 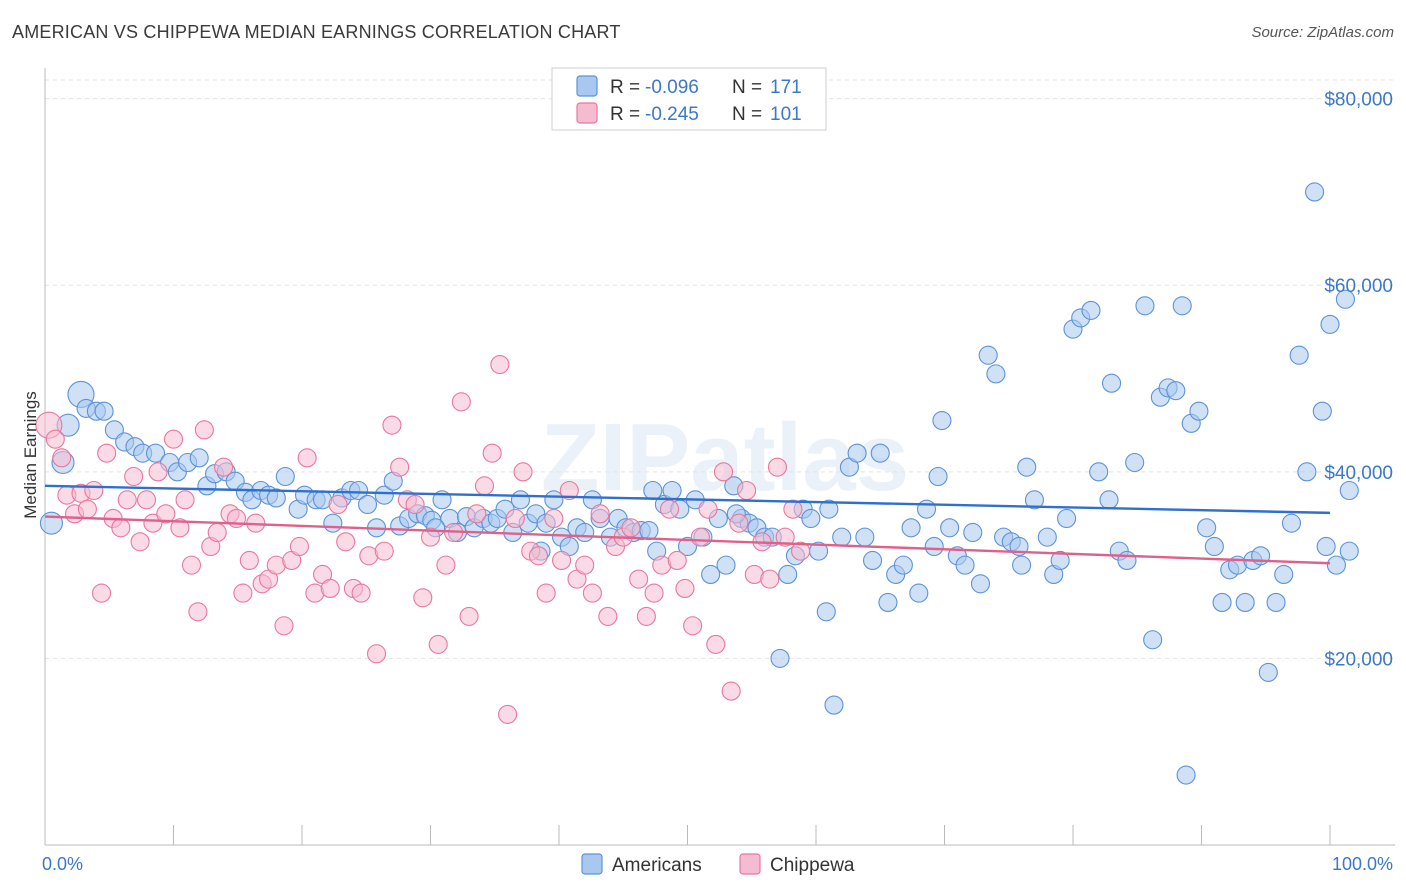 I want to click on x-tick-label: 0.0%, so click(x=62, y=864).